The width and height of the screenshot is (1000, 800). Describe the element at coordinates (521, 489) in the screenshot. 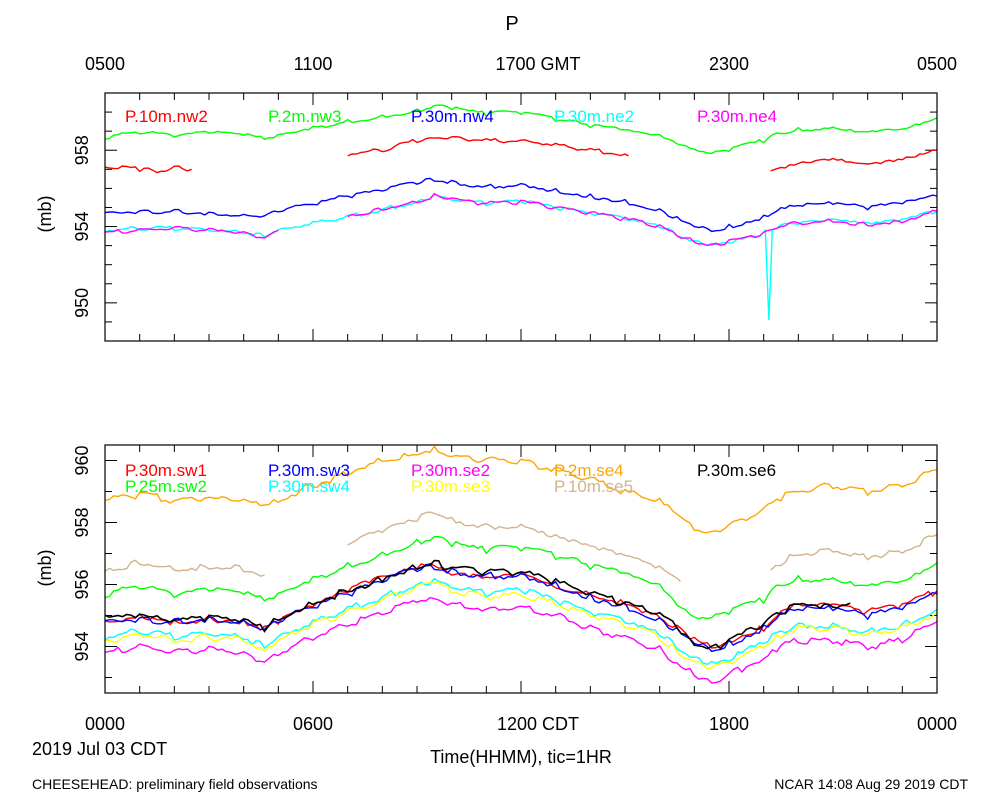

I see `series-line-P-2m-se4` at that location.